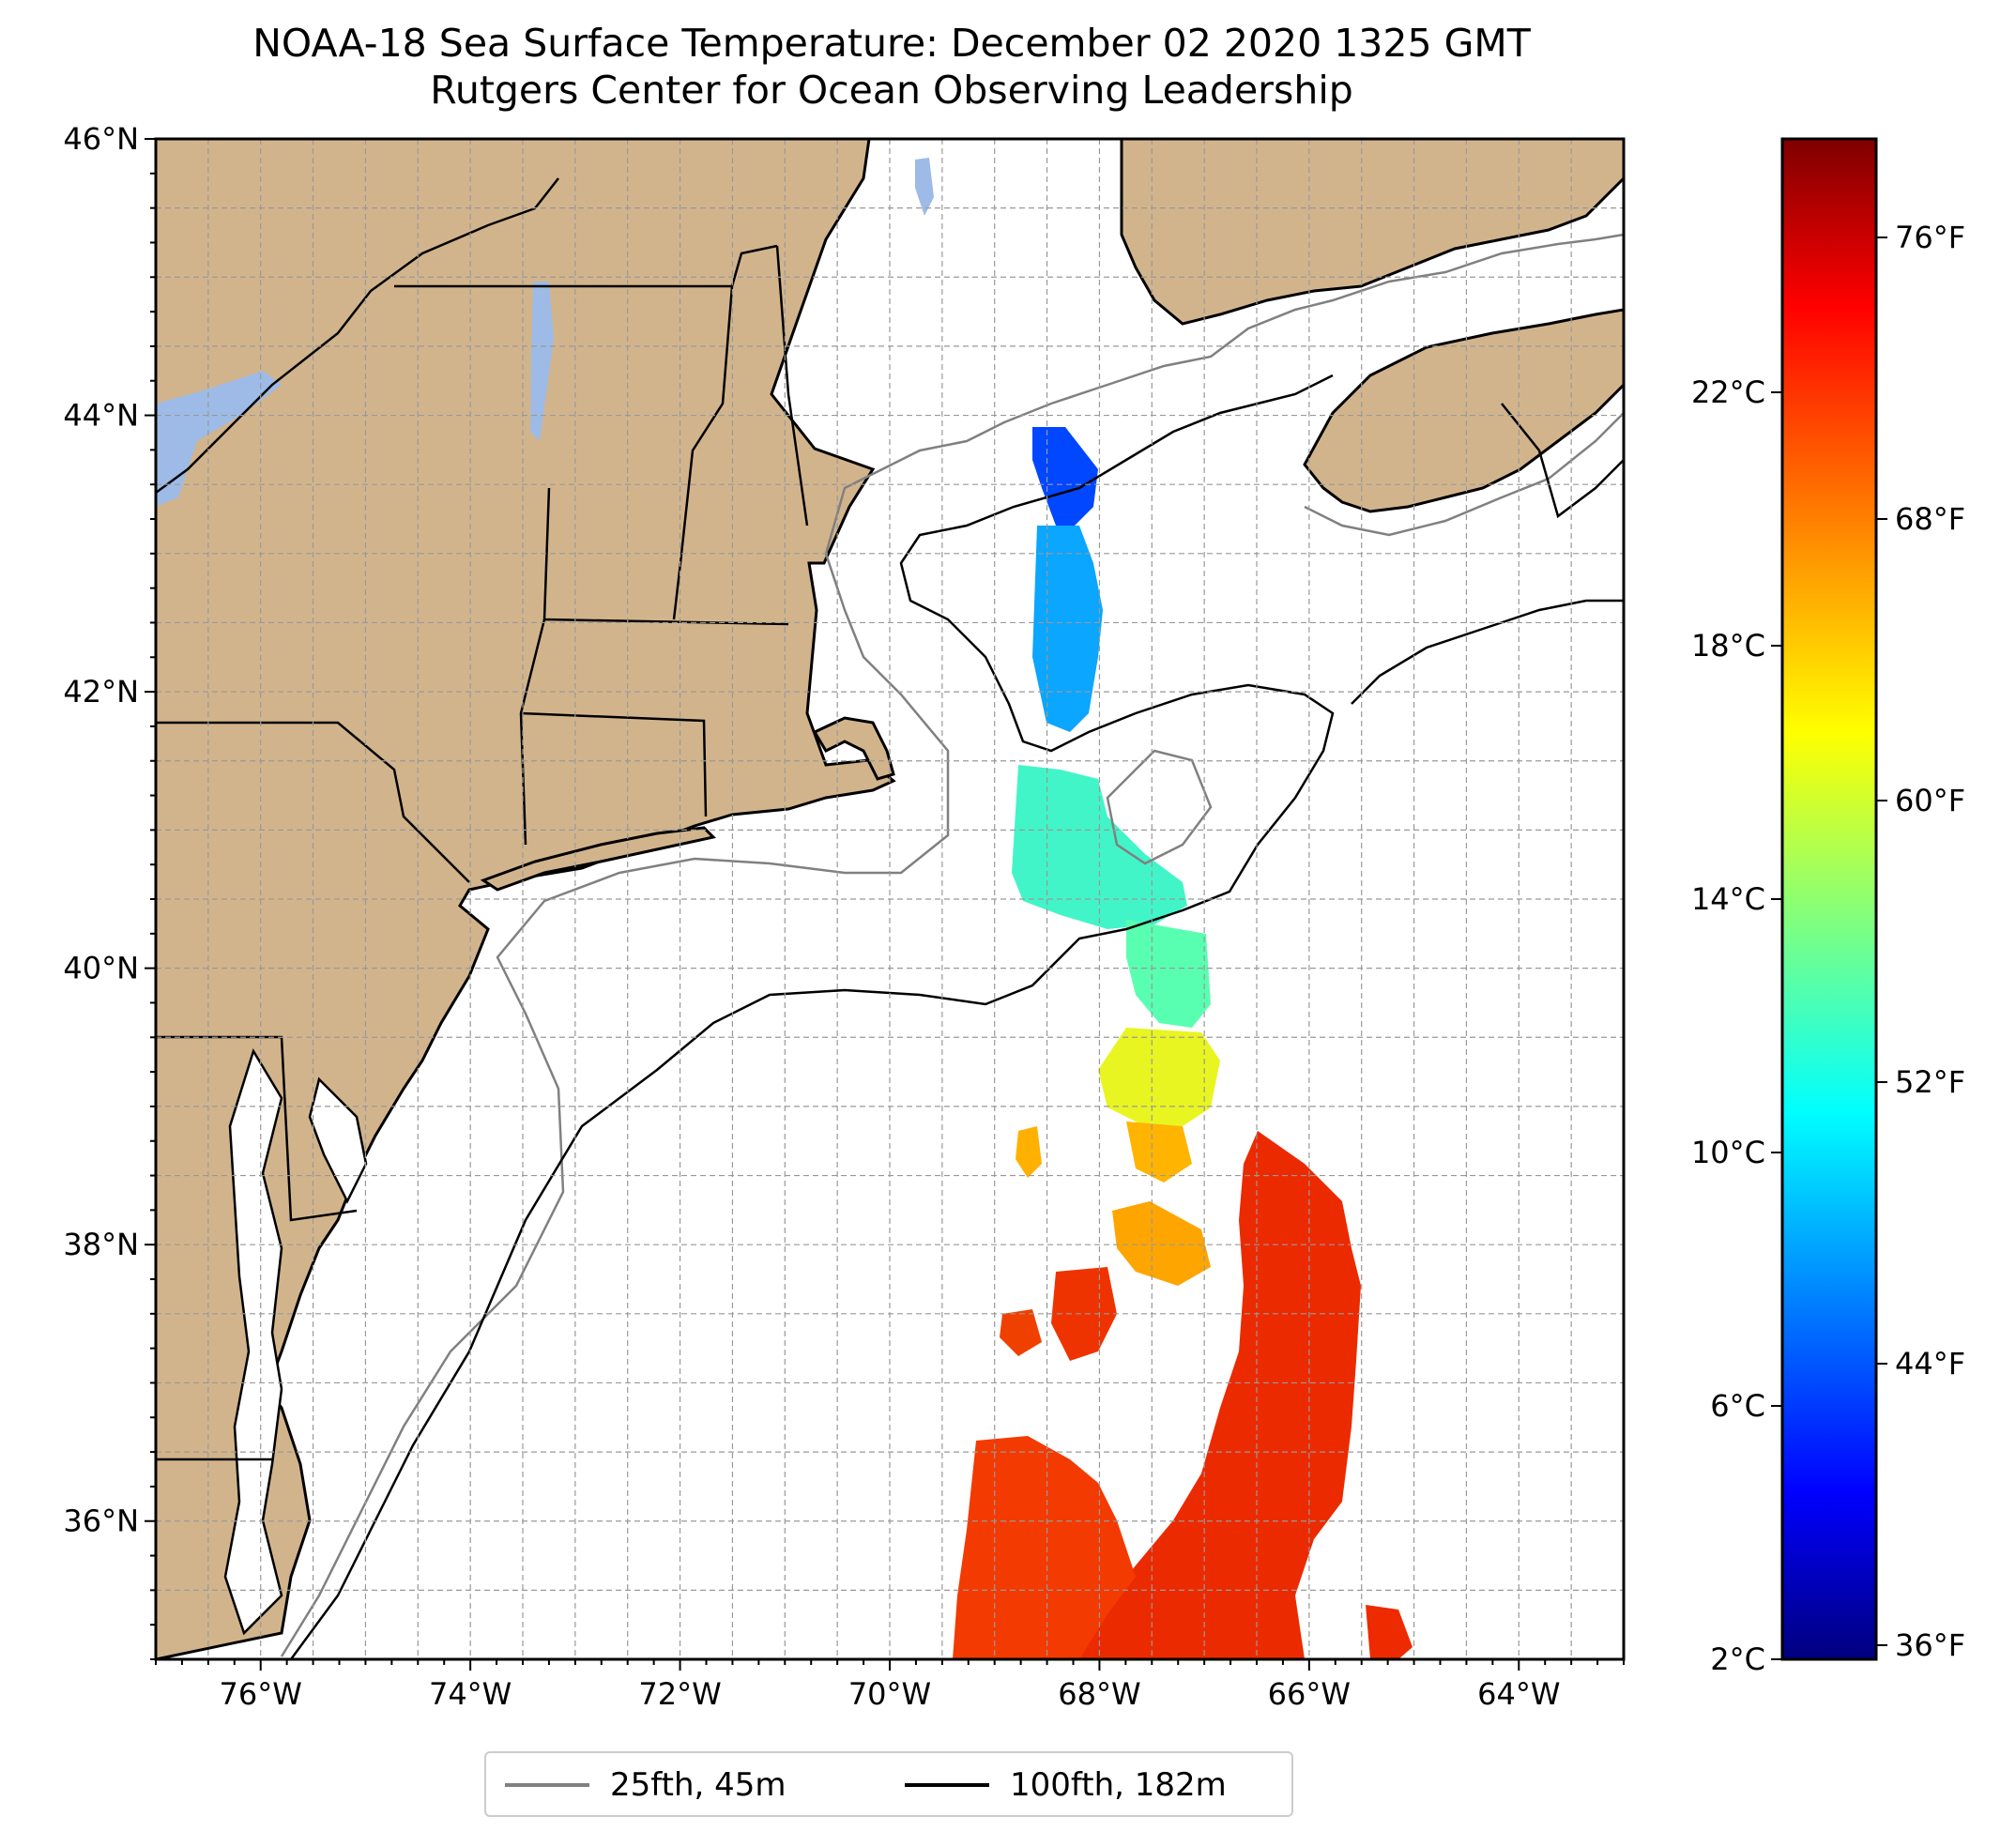 The width and height of the screenshot is (2016, 1847). I want to click on fahrenheit-tick-label: 36°F, so click(1930, 1645).